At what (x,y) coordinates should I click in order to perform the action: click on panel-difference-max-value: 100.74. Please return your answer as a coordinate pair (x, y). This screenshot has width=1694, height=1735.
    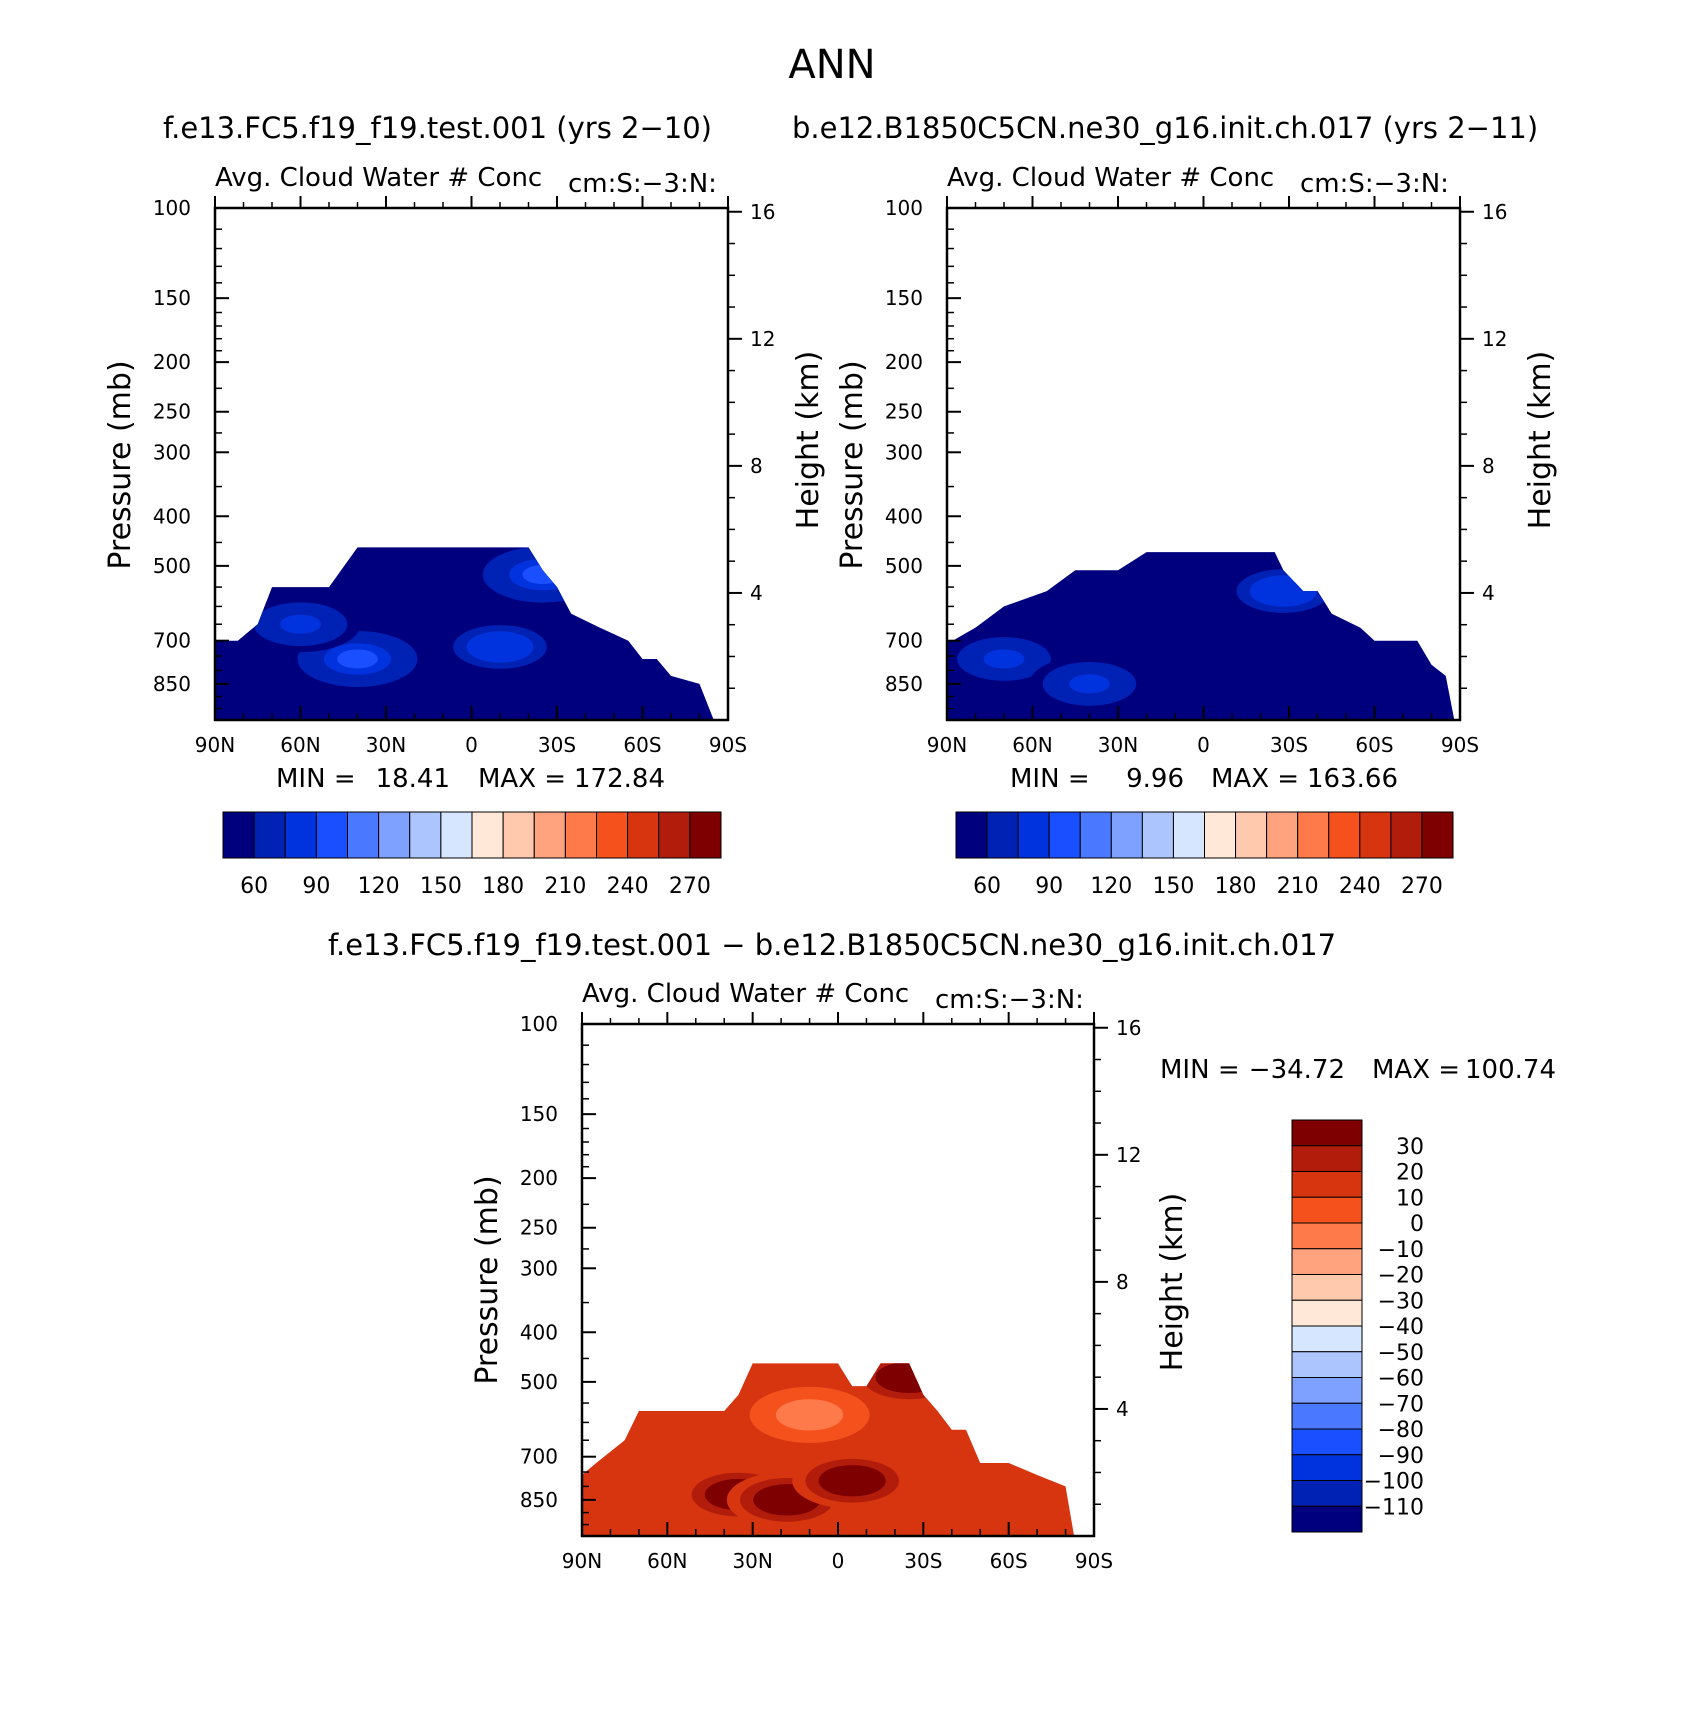
    Looking at the image, I should click on (1510, 1070).